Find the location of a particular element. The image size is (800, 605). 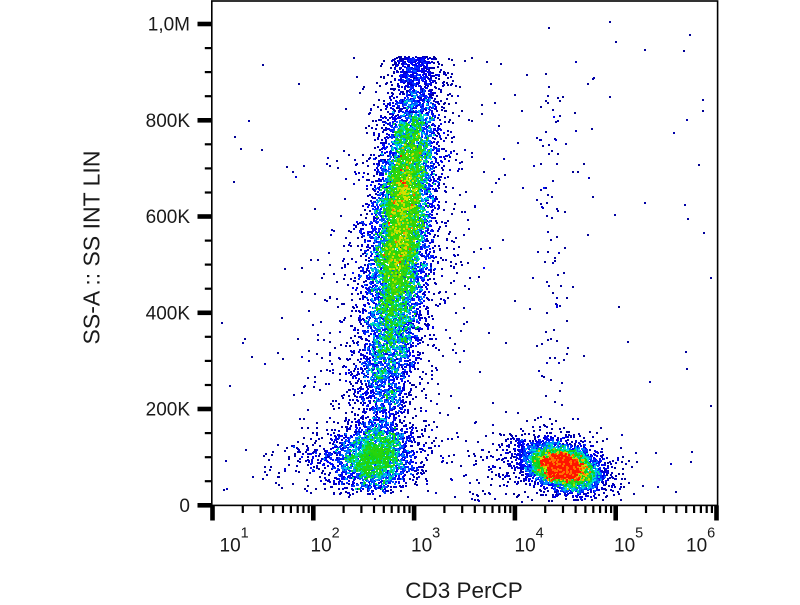

svg-text: 0 is located at coordinates (184, 506).